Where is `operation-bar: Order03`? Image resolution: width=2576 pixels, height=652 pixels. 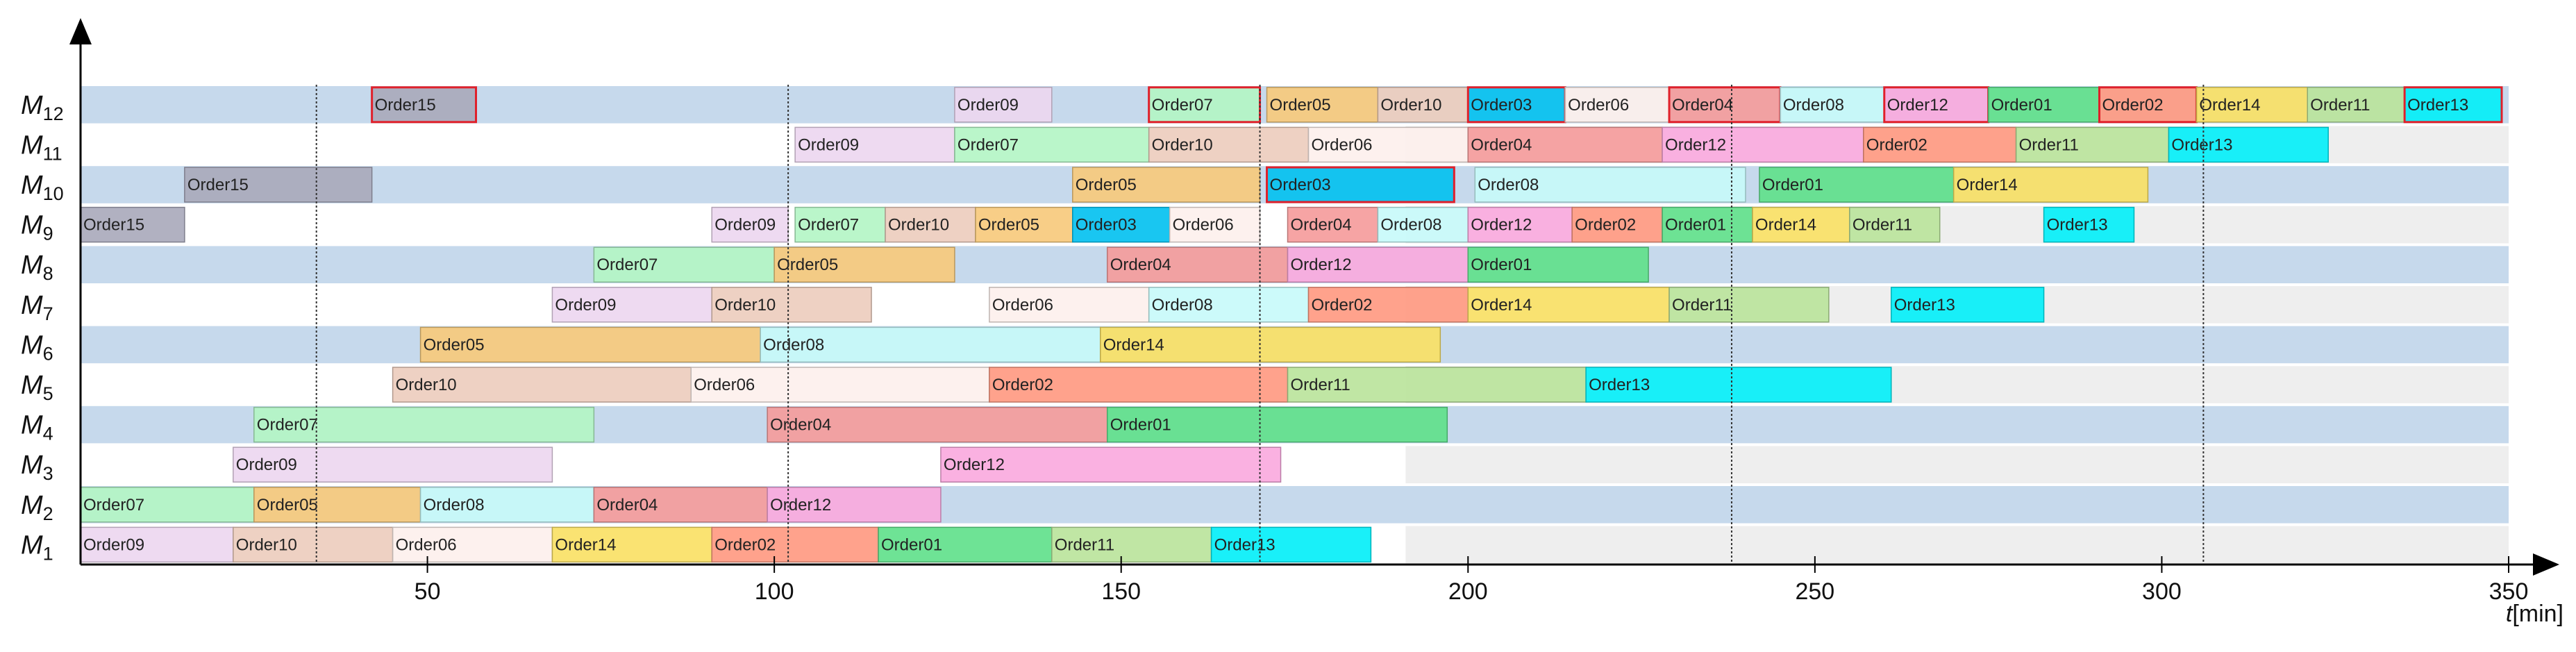 operation-bar: Order03 is located at coordinates (1360, 184).